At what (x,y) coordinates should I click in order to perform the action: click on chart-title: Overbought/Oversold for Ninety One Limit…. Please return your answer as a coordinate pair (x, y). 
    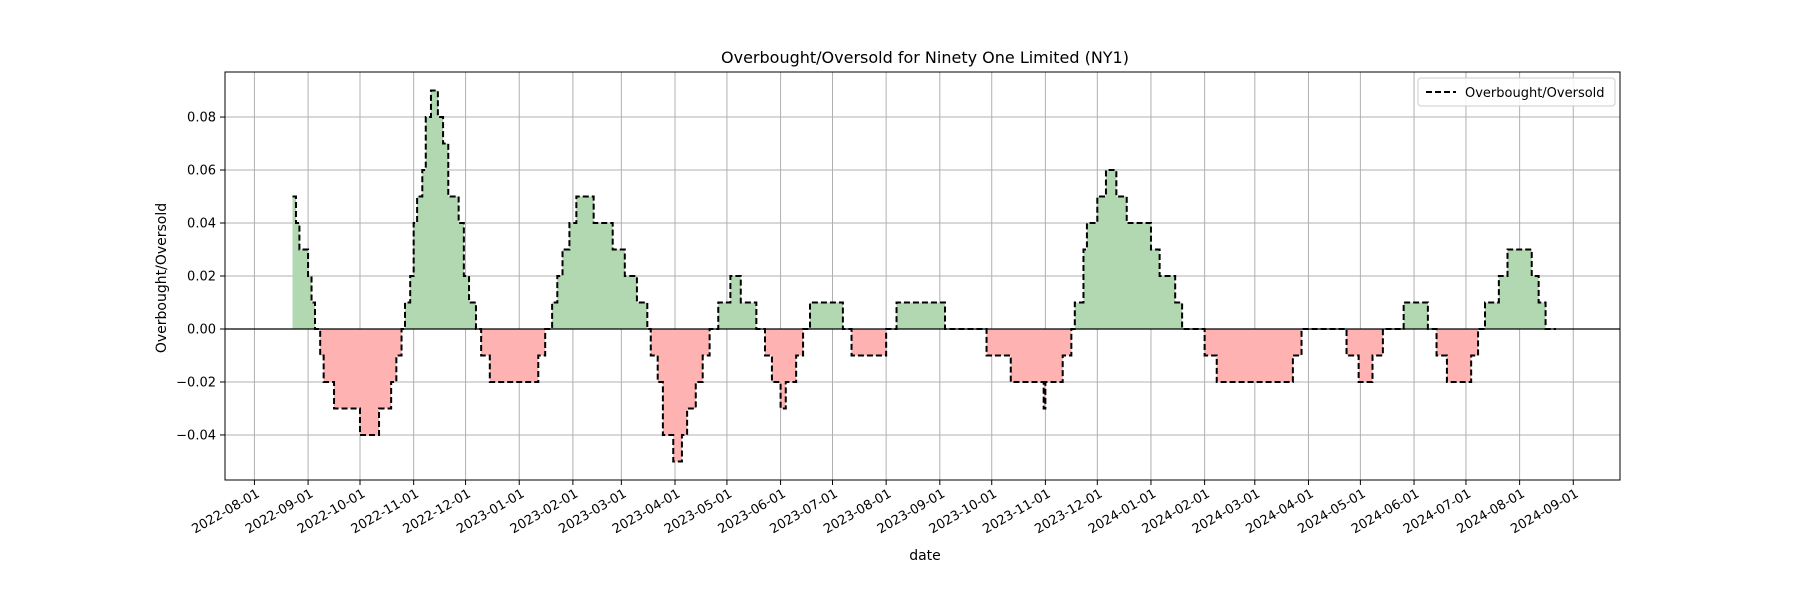
    Looking at the image, I should click on (925, 57).